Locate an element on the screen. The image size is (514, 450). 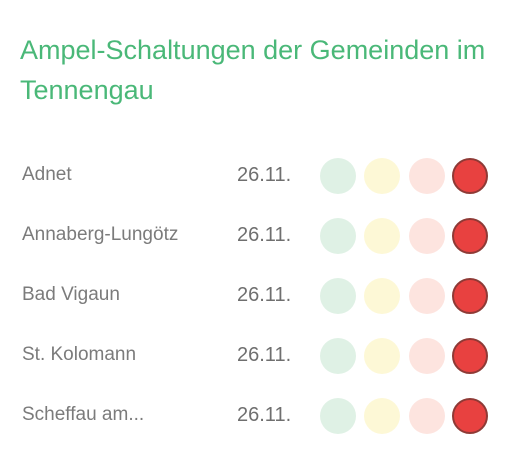
list-item: Annaberg-Lungötz 26.11. is located at coordinates (257, 238).